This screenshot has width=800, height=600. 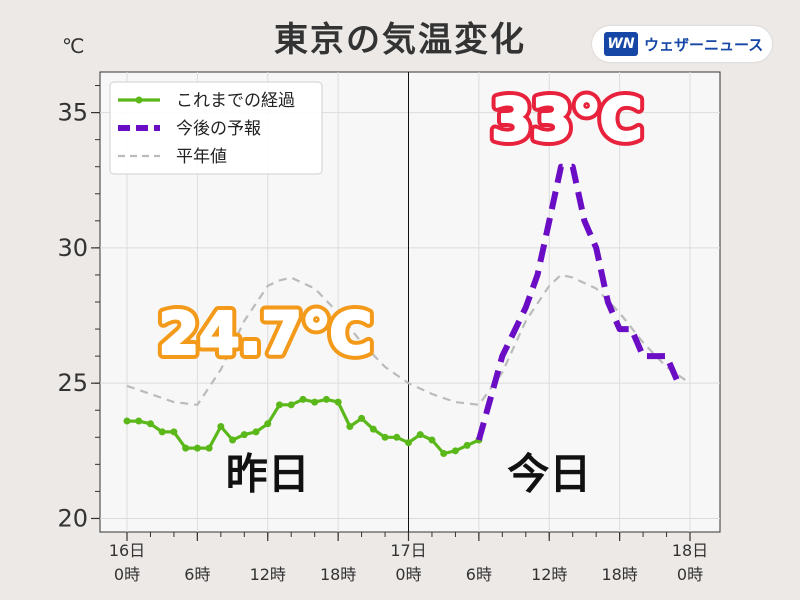 I want to click on annotation-outline: 24.7℃, so click(x=265, y=333).